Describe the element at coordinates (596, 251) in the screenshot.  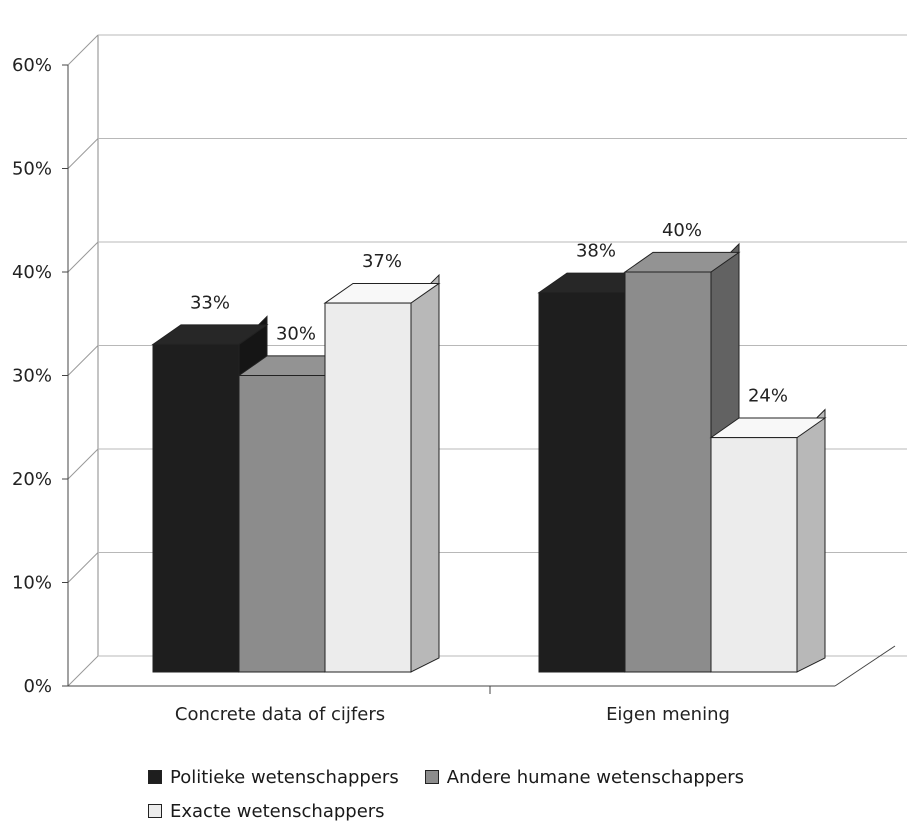
I see `data-label: 38%` at that location.